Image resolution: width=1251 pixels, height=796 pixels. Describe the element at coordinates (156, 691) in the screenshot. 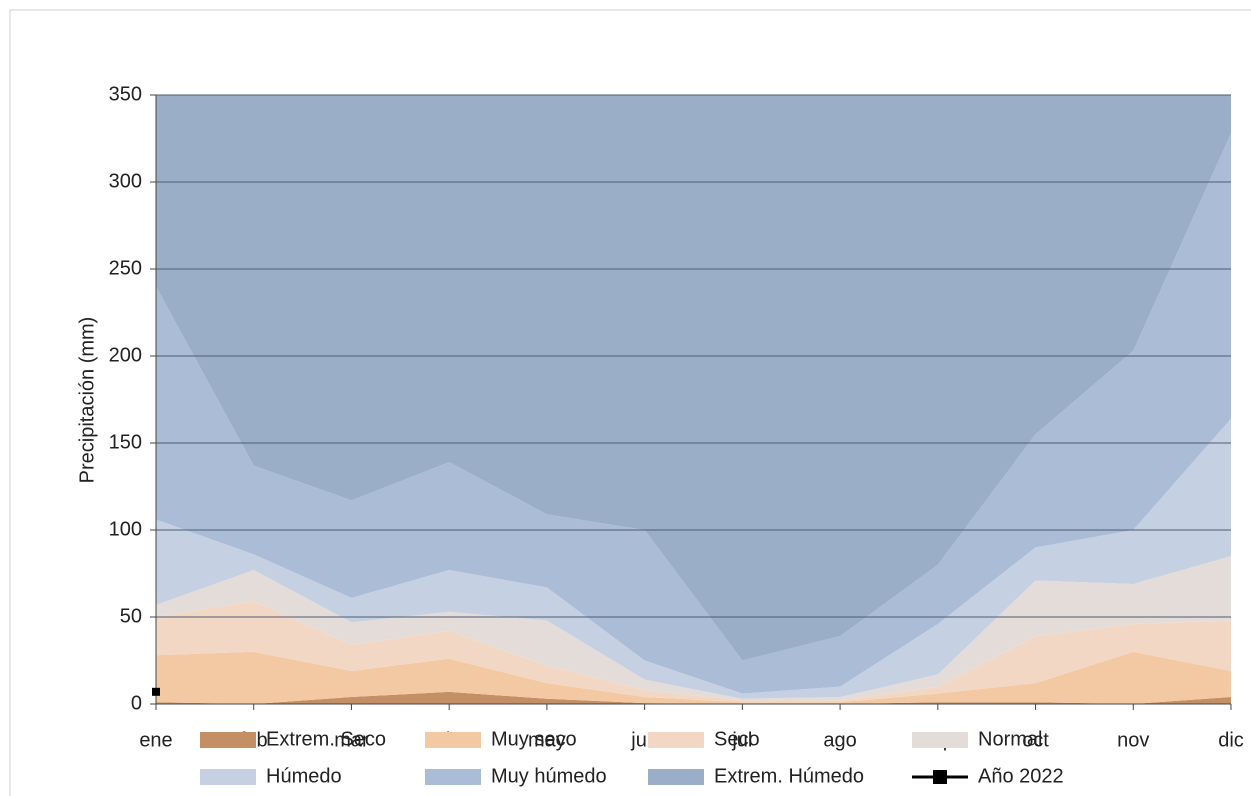

I see `point` at that location.